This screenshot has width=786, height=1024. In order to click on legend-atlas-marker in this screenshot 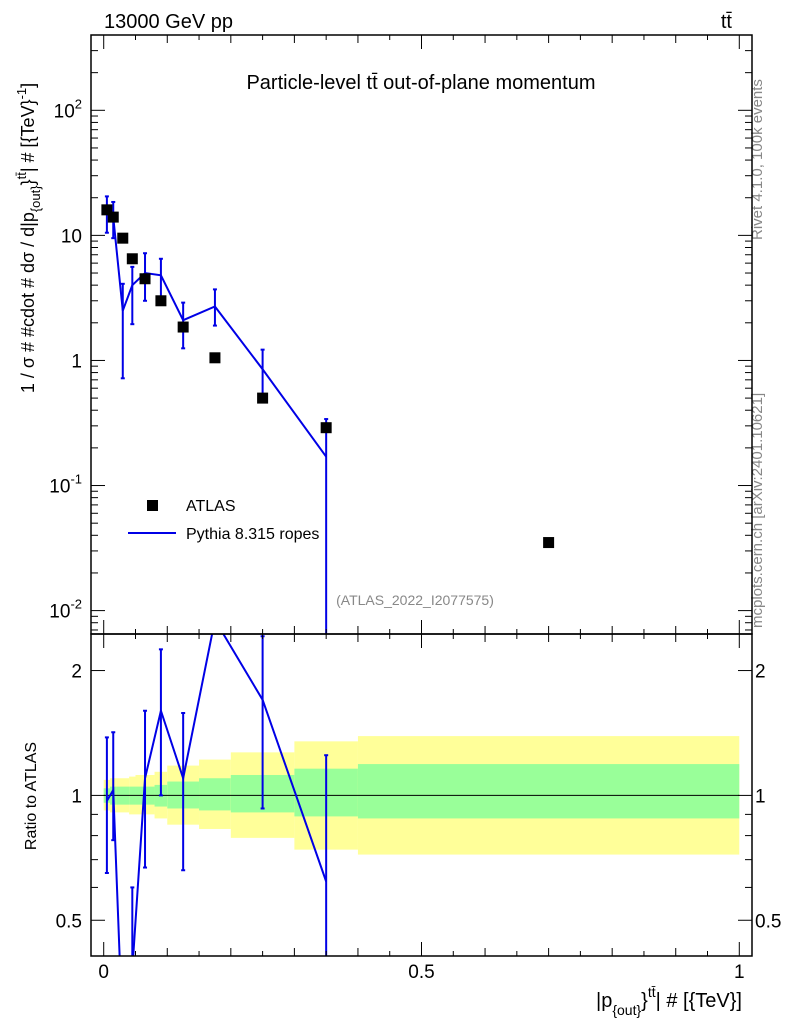, I will do `click(152, 505)`.